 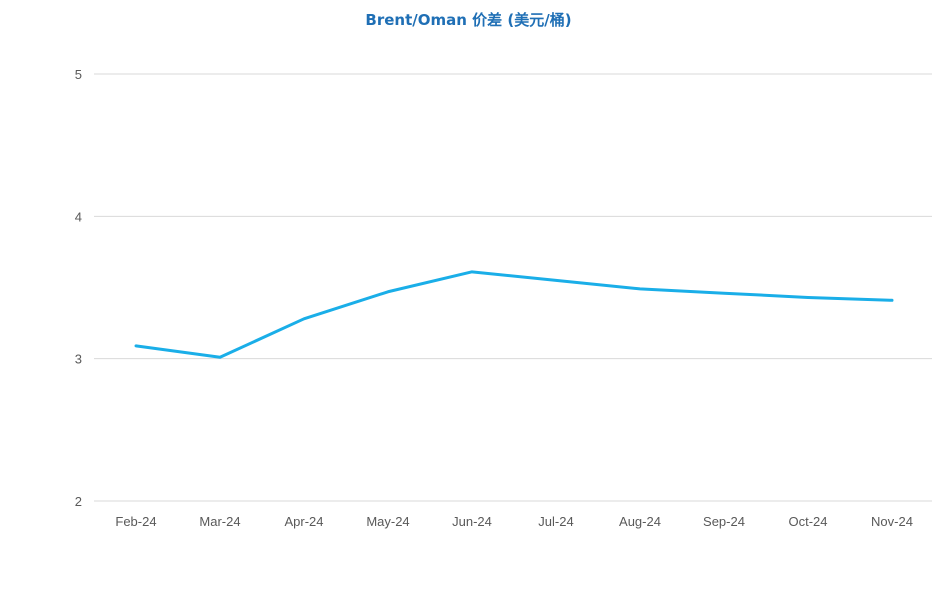 What do you see at coordinates (807, 521) in the screenshot?
I see `x-tick-label: Oct-24` at bounding box center [807, 521].